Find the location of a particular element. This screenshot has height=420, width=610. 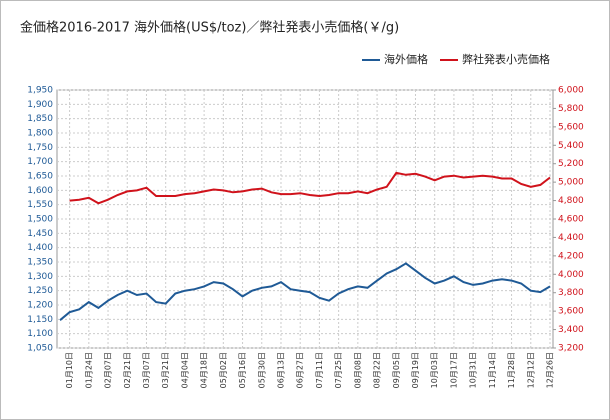

y2-tick-label: 4,800 is located at coordinates (571, 201).